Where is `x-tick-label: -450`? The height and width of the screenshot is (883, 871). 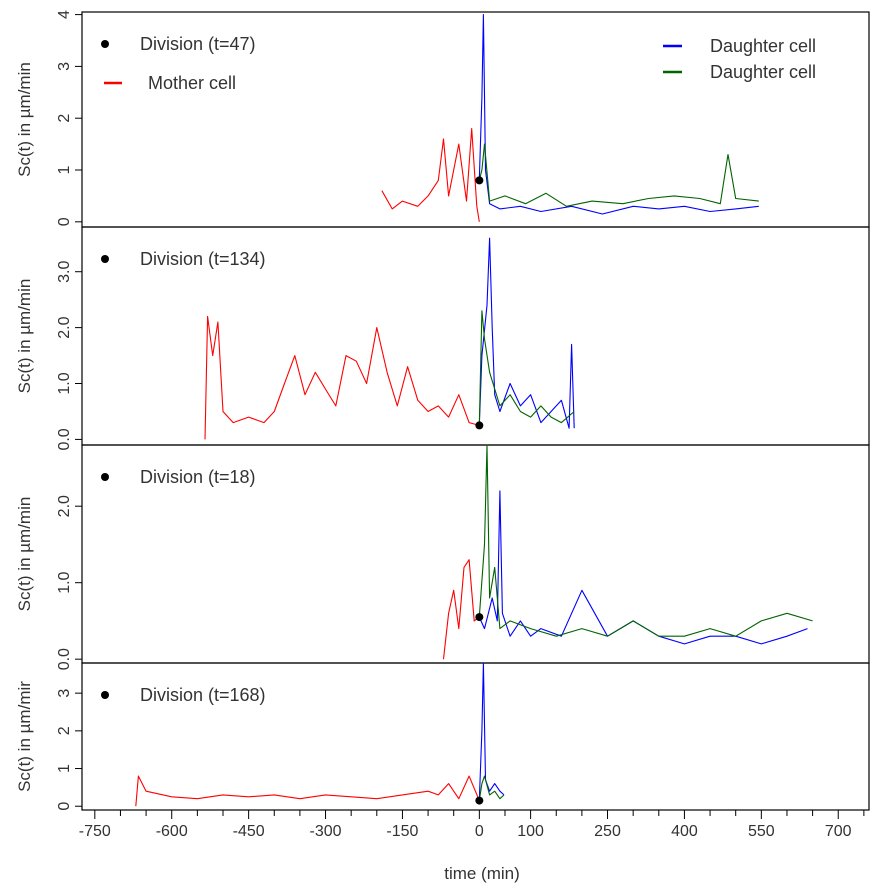
x-tick-label: -450 is located at coordinates (249, 831).